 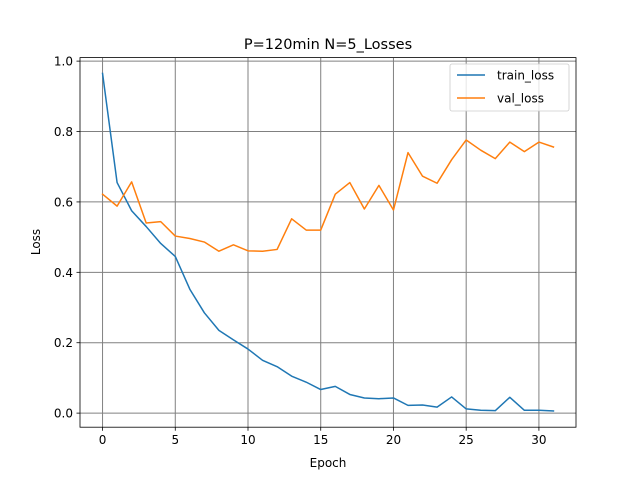 What do you see at coordinates (63, 343) in the screenshot?
I see `y-tick-label: 0.2` at bounding box center [63, 343].